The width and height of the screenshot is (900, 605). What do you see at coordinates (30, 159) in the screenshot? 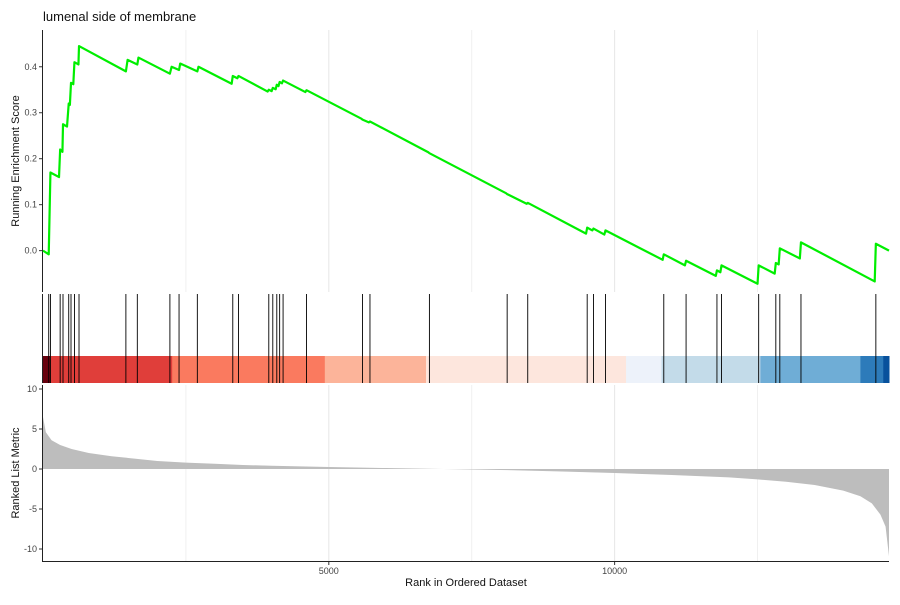
I see `y-tick-label: 0.2` at bounding box center [30, 159].